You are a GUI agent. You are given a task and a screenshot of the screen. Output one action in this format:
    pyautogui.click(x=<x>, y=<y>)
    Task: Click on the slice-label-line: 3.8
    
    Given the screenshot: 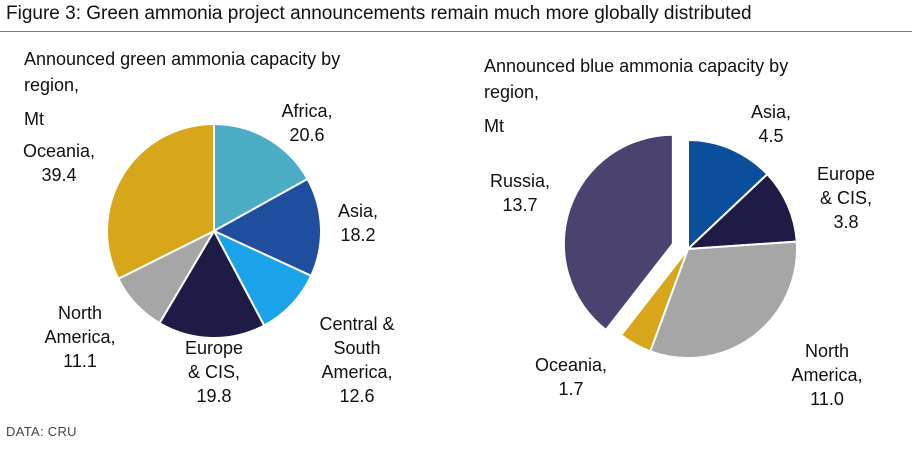 What is the action you would take?
    pyautogui.click(x=845, y=222)
    